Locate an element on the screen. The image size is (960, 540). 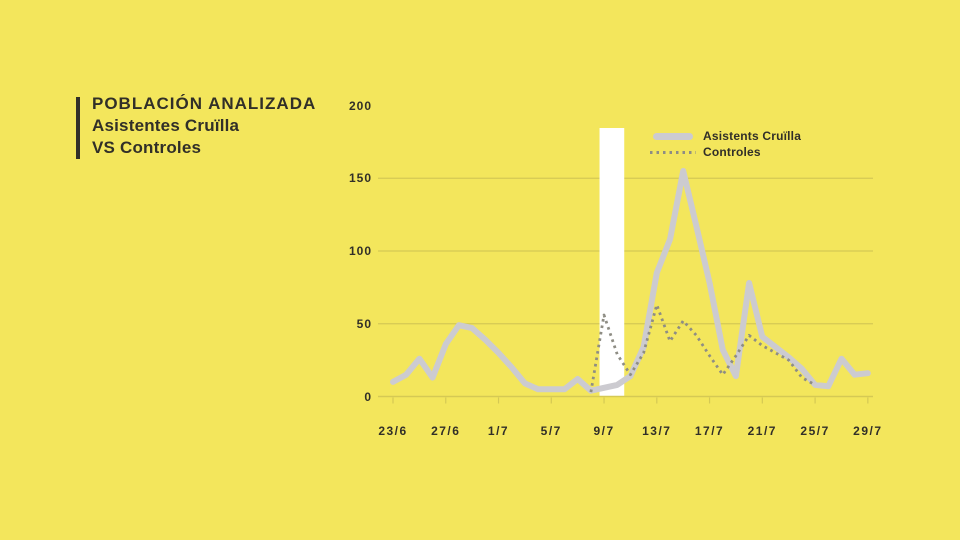
y-axis-label: 200 is located at coordinates (360, 105).